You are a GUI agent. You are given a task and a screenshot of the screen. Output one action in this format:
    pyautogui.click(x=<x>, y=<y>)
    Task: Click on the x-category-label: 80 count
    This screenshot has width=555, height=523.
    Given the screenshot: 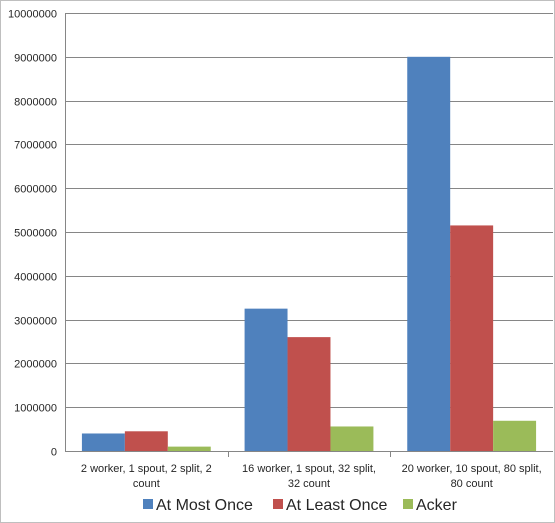 What is the action you would take?
    pyautogui.click(x=472, y=484)
    